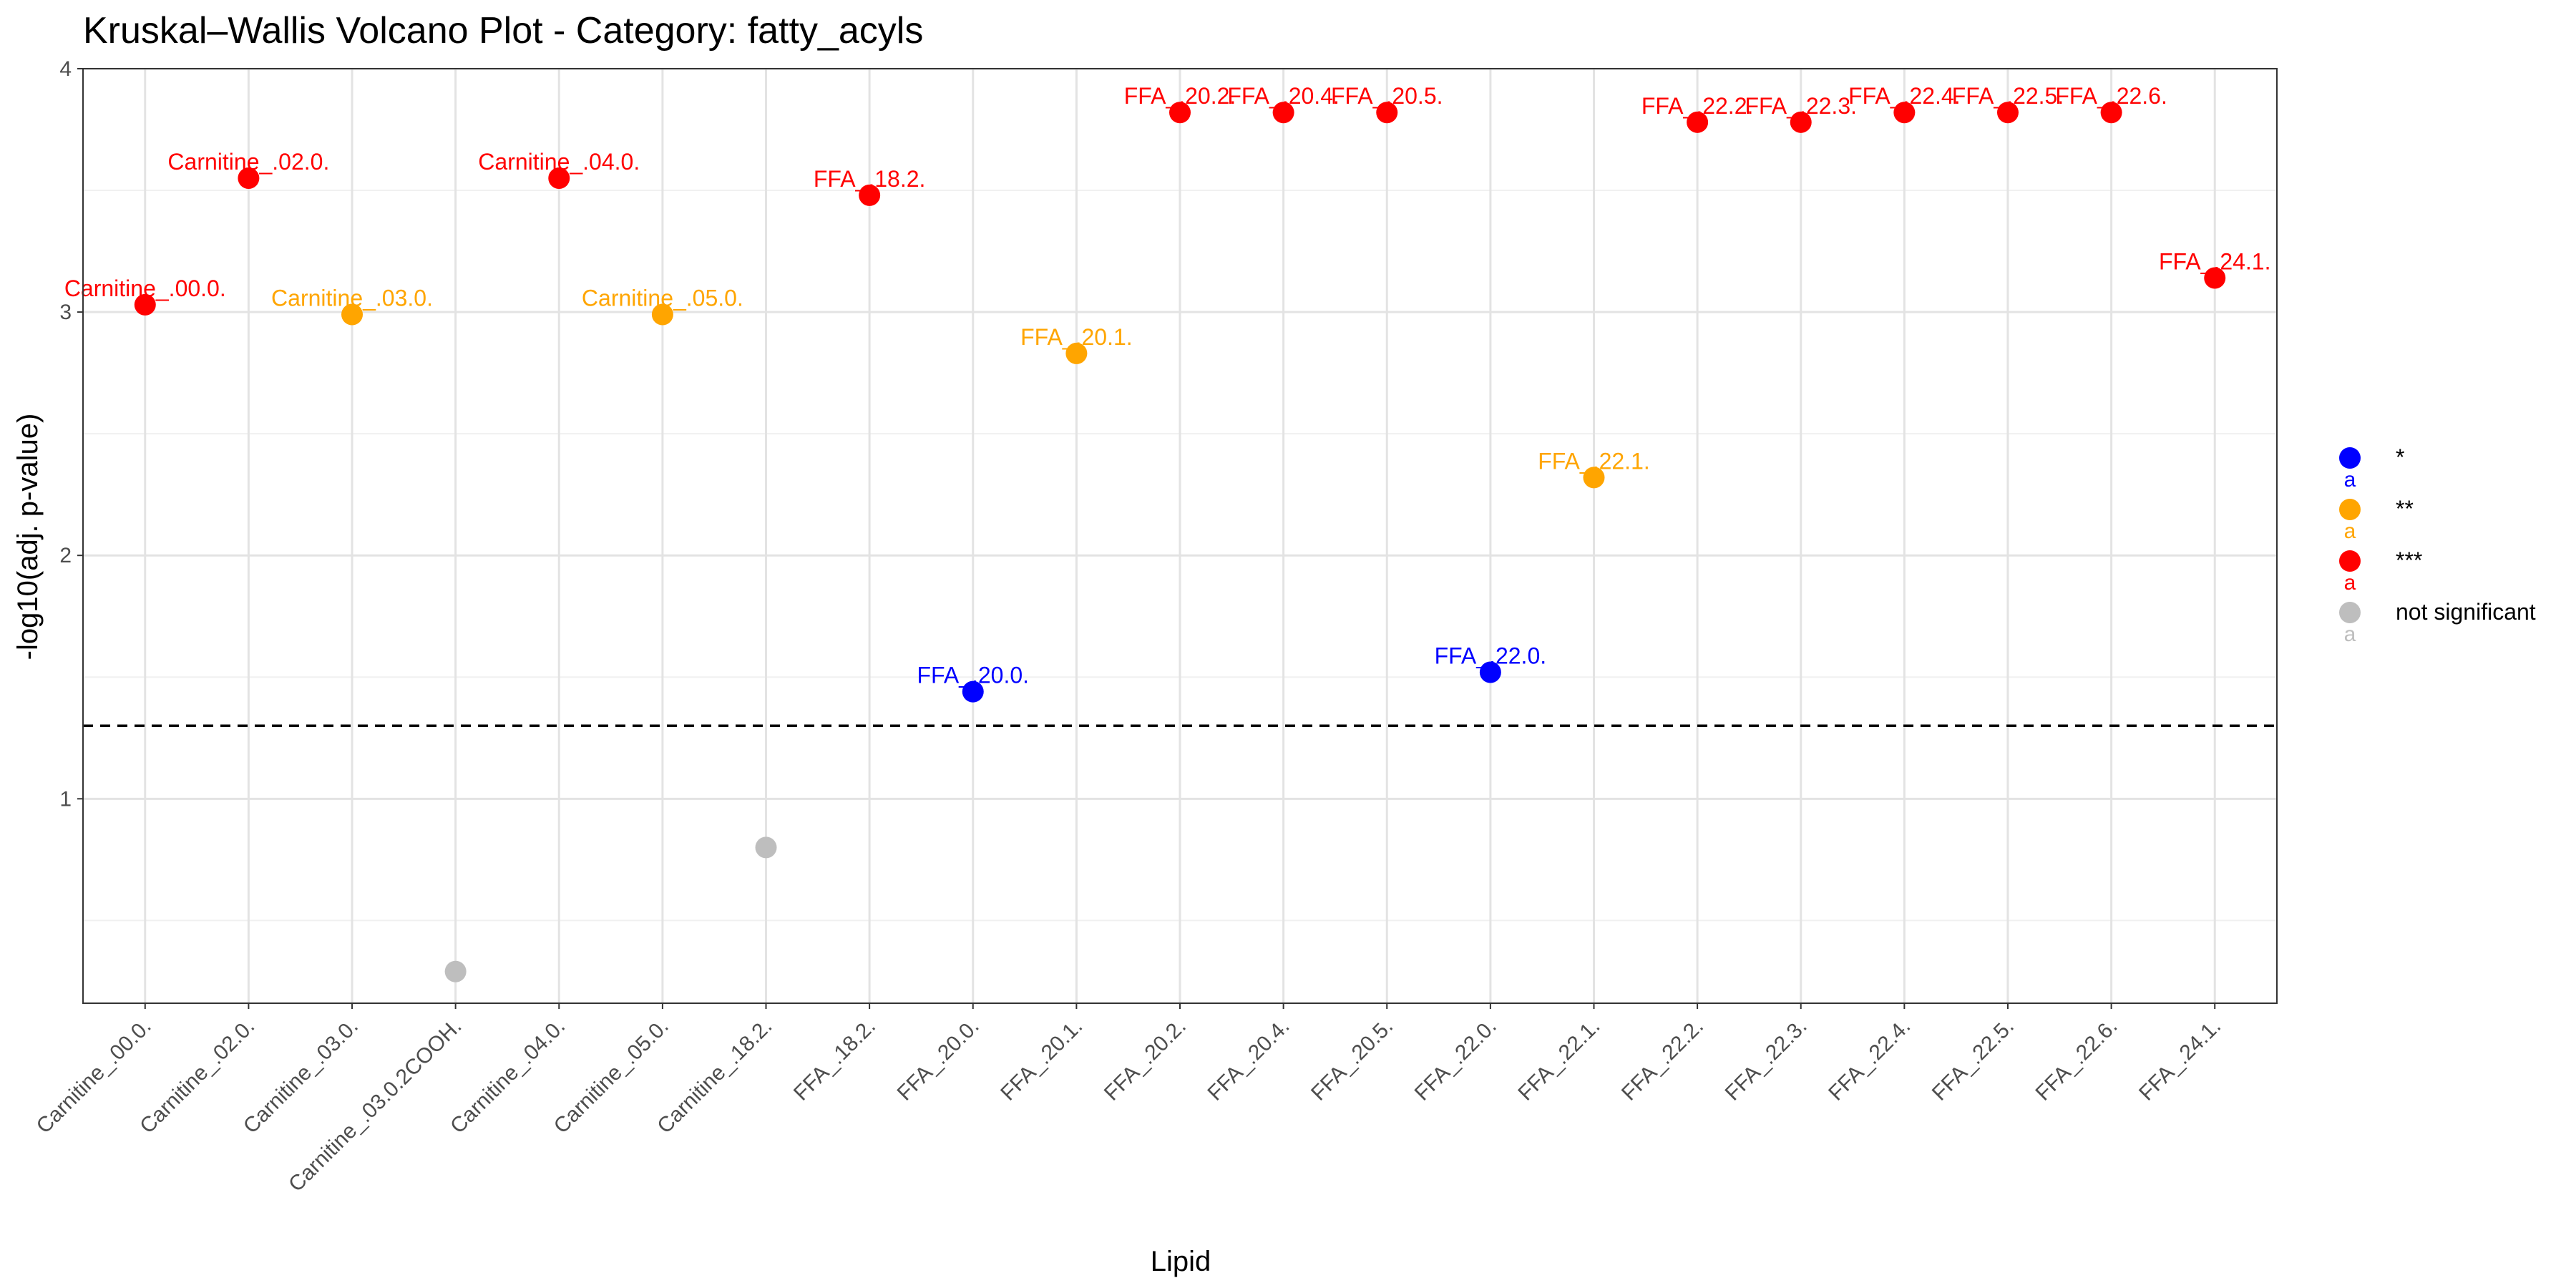 The width and height of the screenshot is (2576, 1288). What do you see at coordinates (2466, 612) in the screenshot?
I see `legend-entry-label: not significant` at bounding box center [2466, 612].